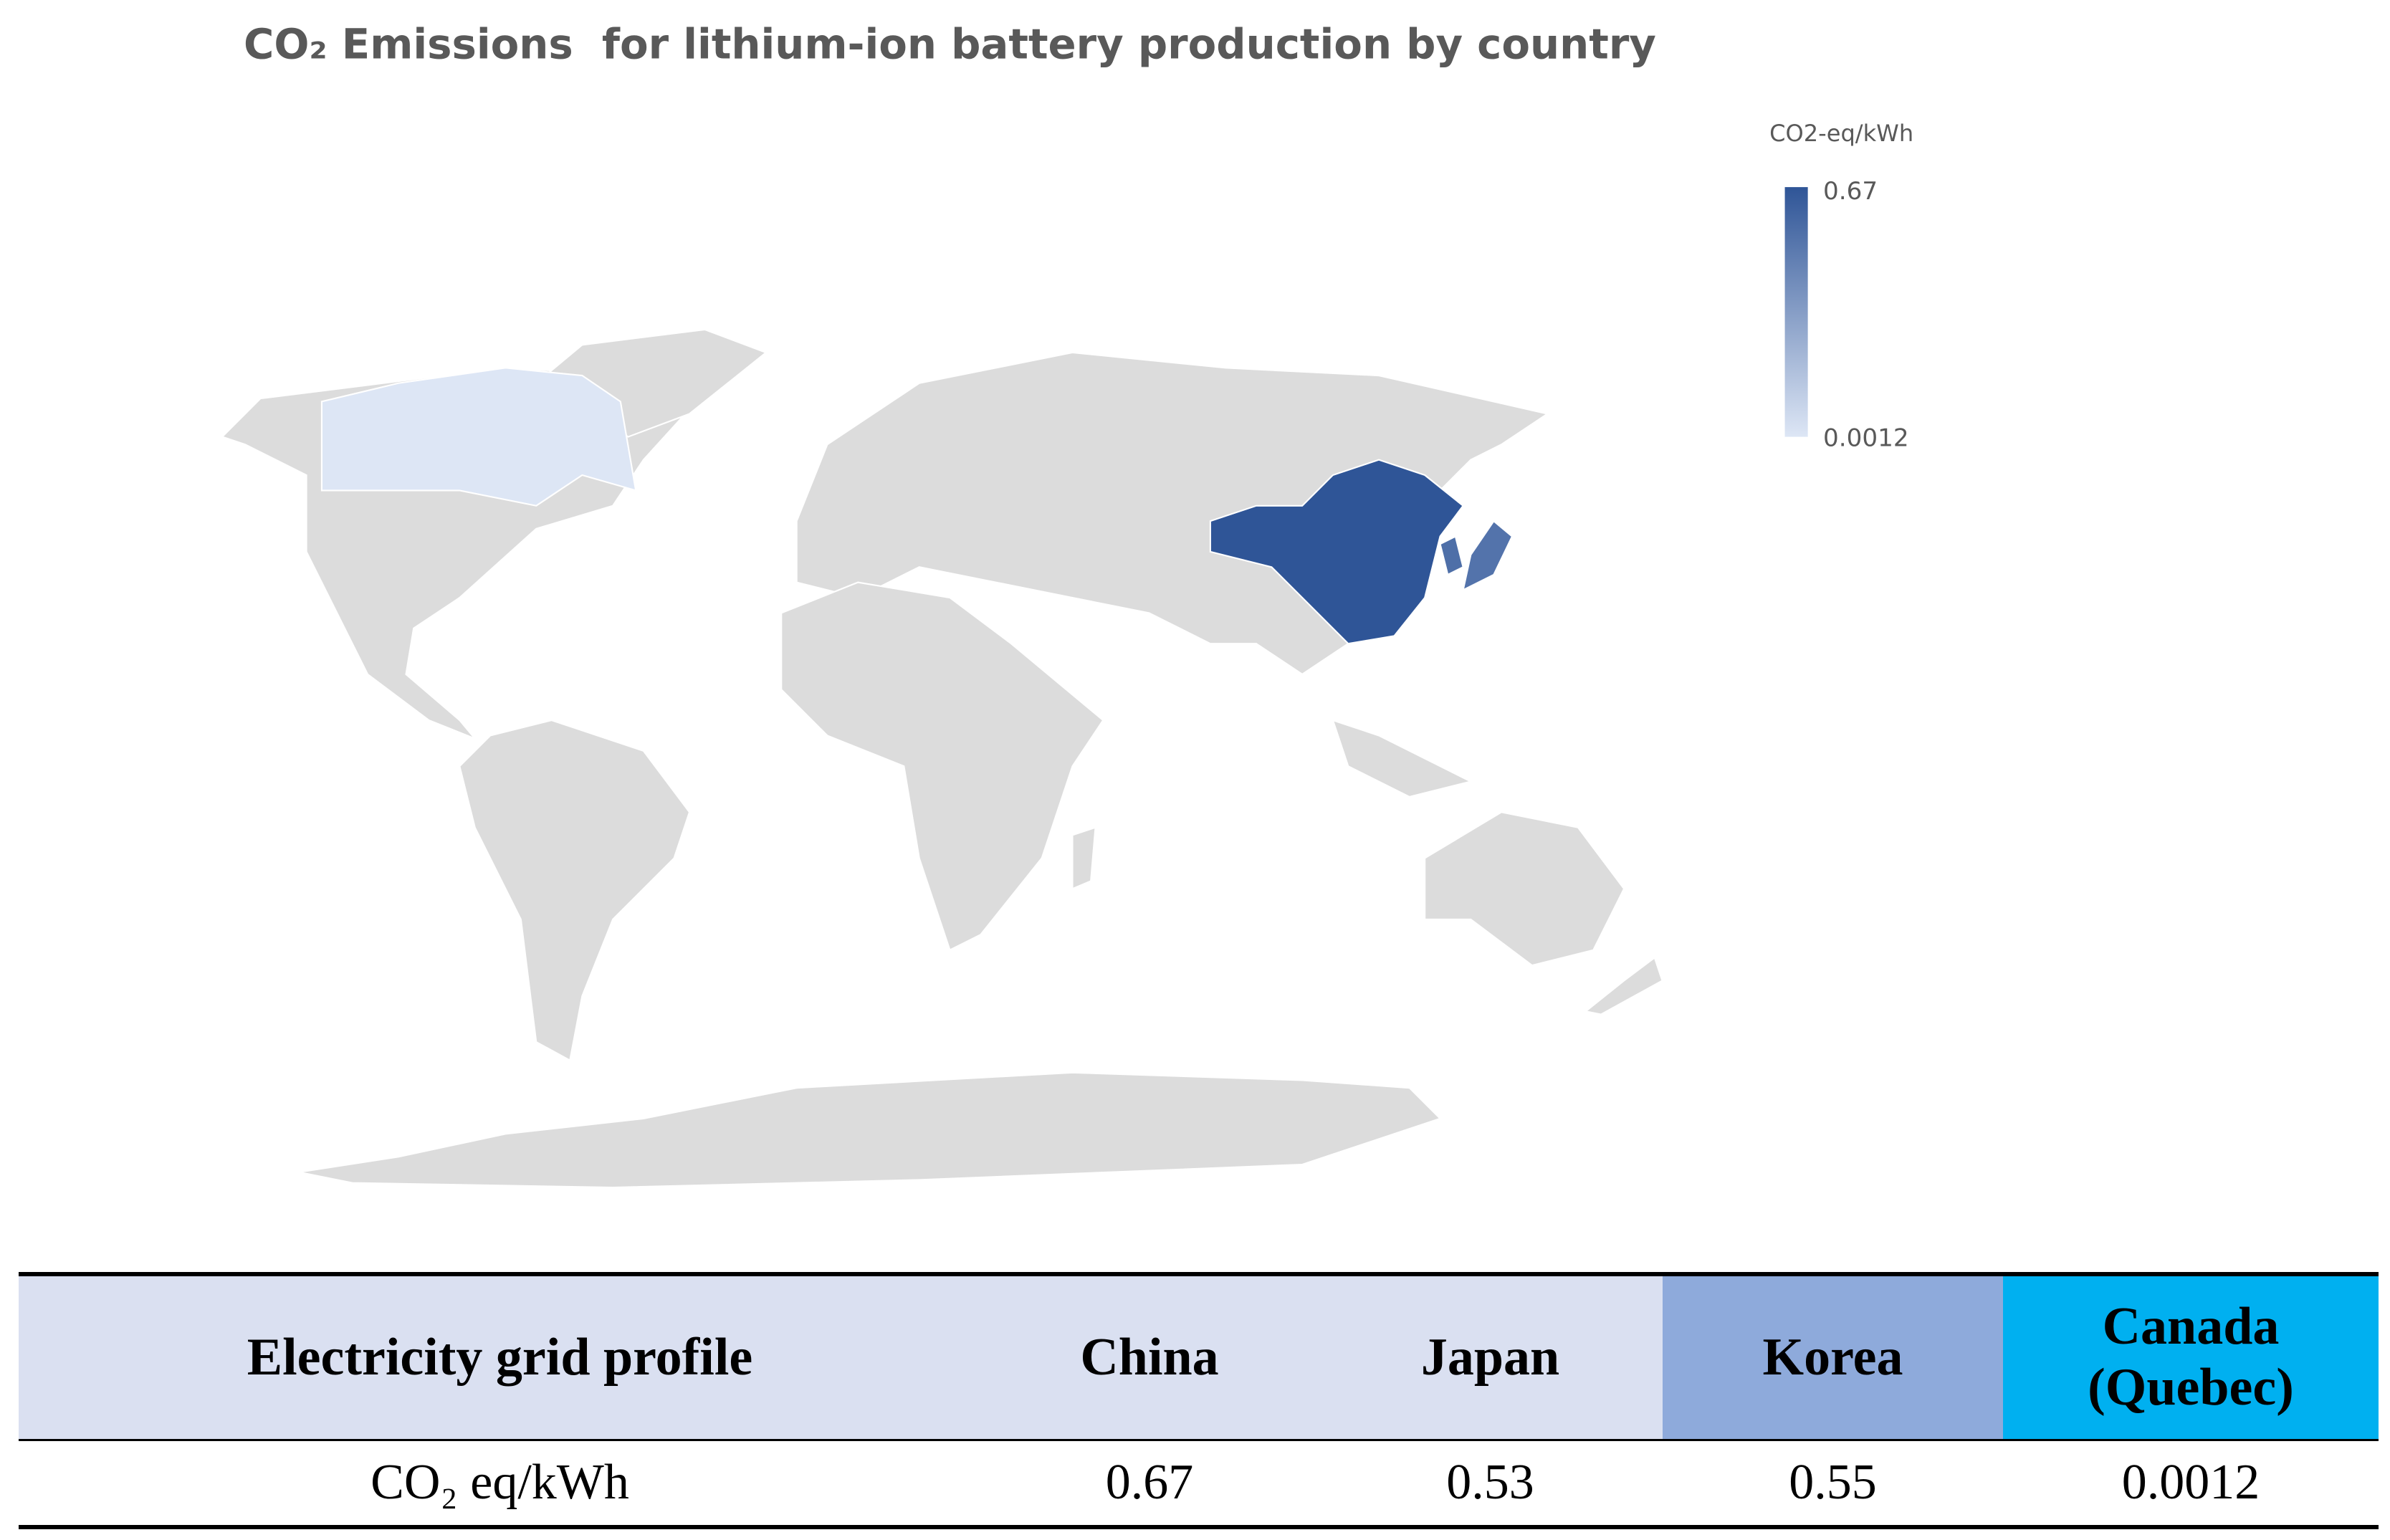 This screenshot has height=1540, width=2390. I want to click on country-japan, so click(1488, 556).